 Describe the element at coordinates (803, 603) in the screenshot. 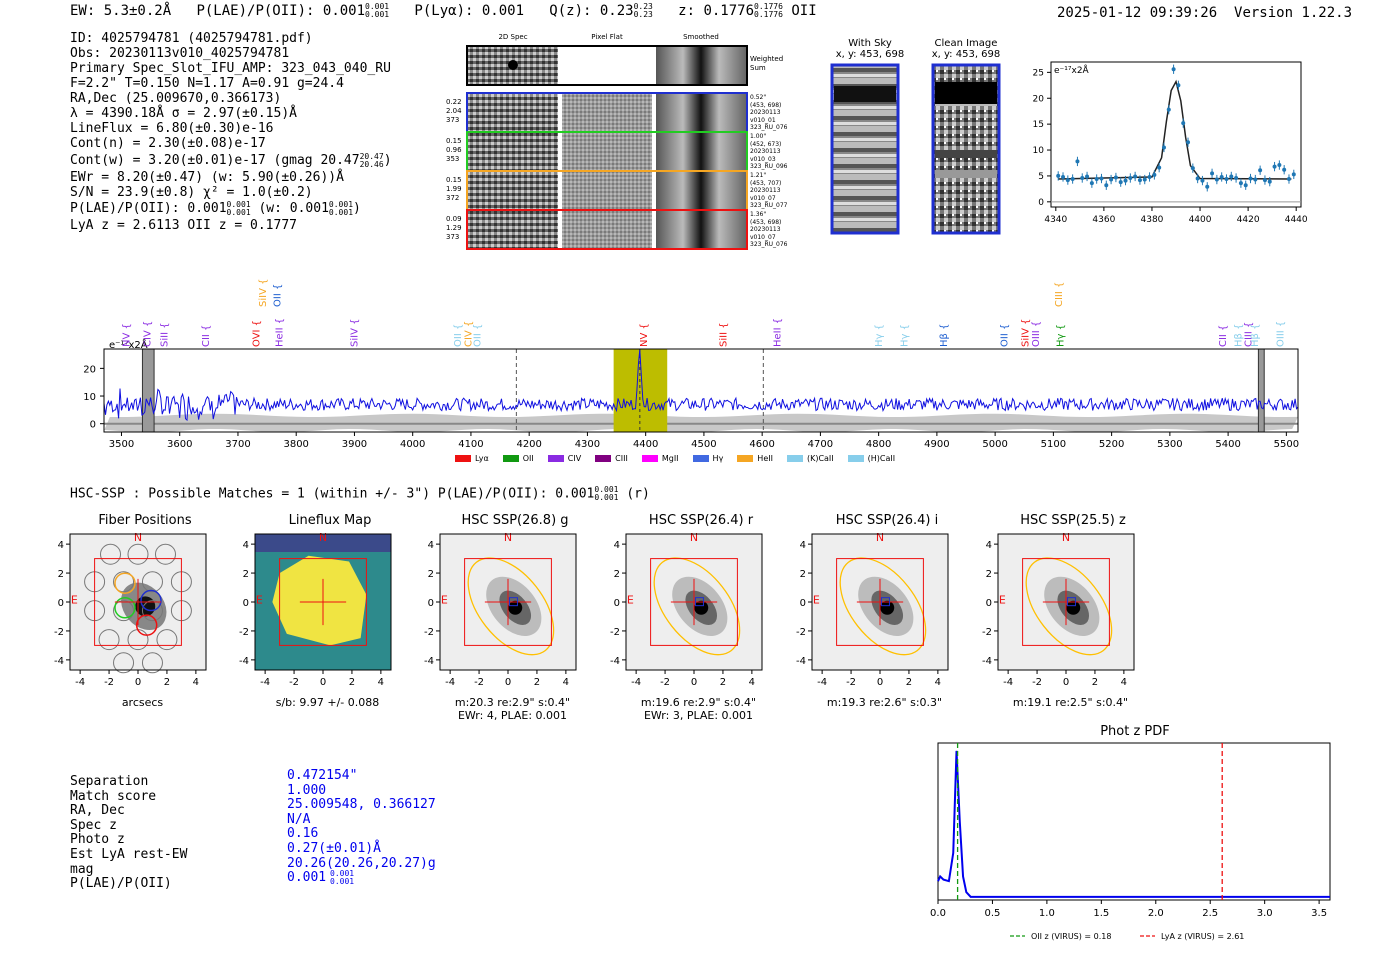

I see `hsc-ytick-label: 0` at that location.